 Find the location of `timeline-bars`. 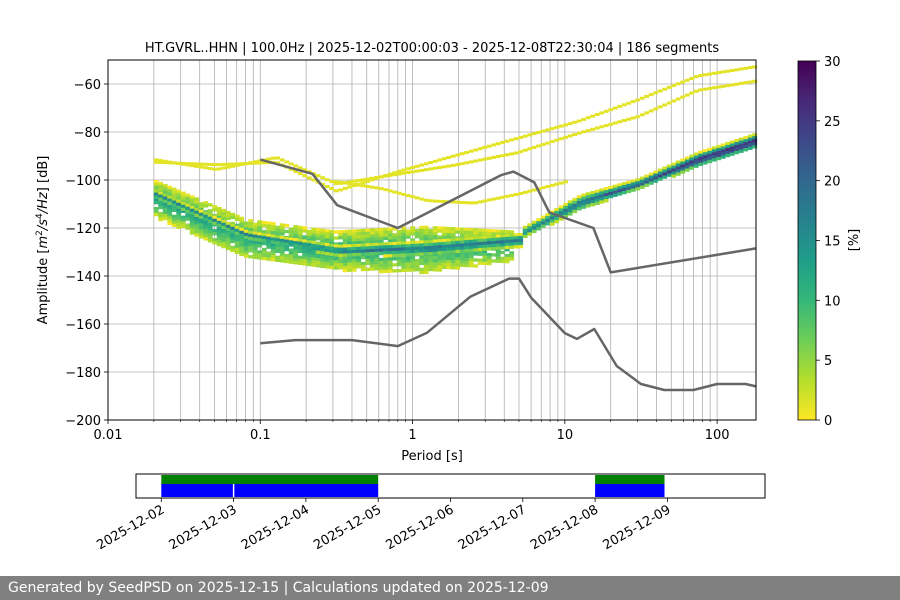

timeline-bars is located at coordinates (413, 486).